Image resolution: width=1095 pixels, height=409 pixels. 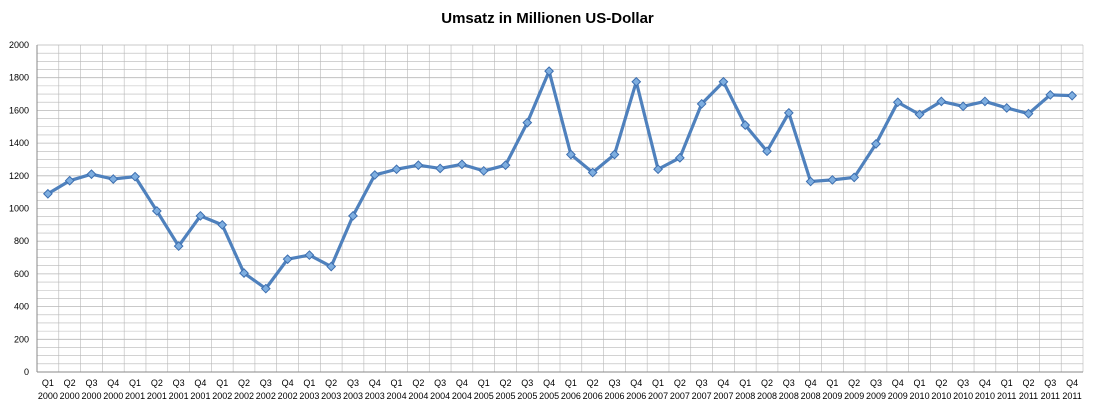 I want to click on y-tick-label: 600, so click(x=21, y=274).